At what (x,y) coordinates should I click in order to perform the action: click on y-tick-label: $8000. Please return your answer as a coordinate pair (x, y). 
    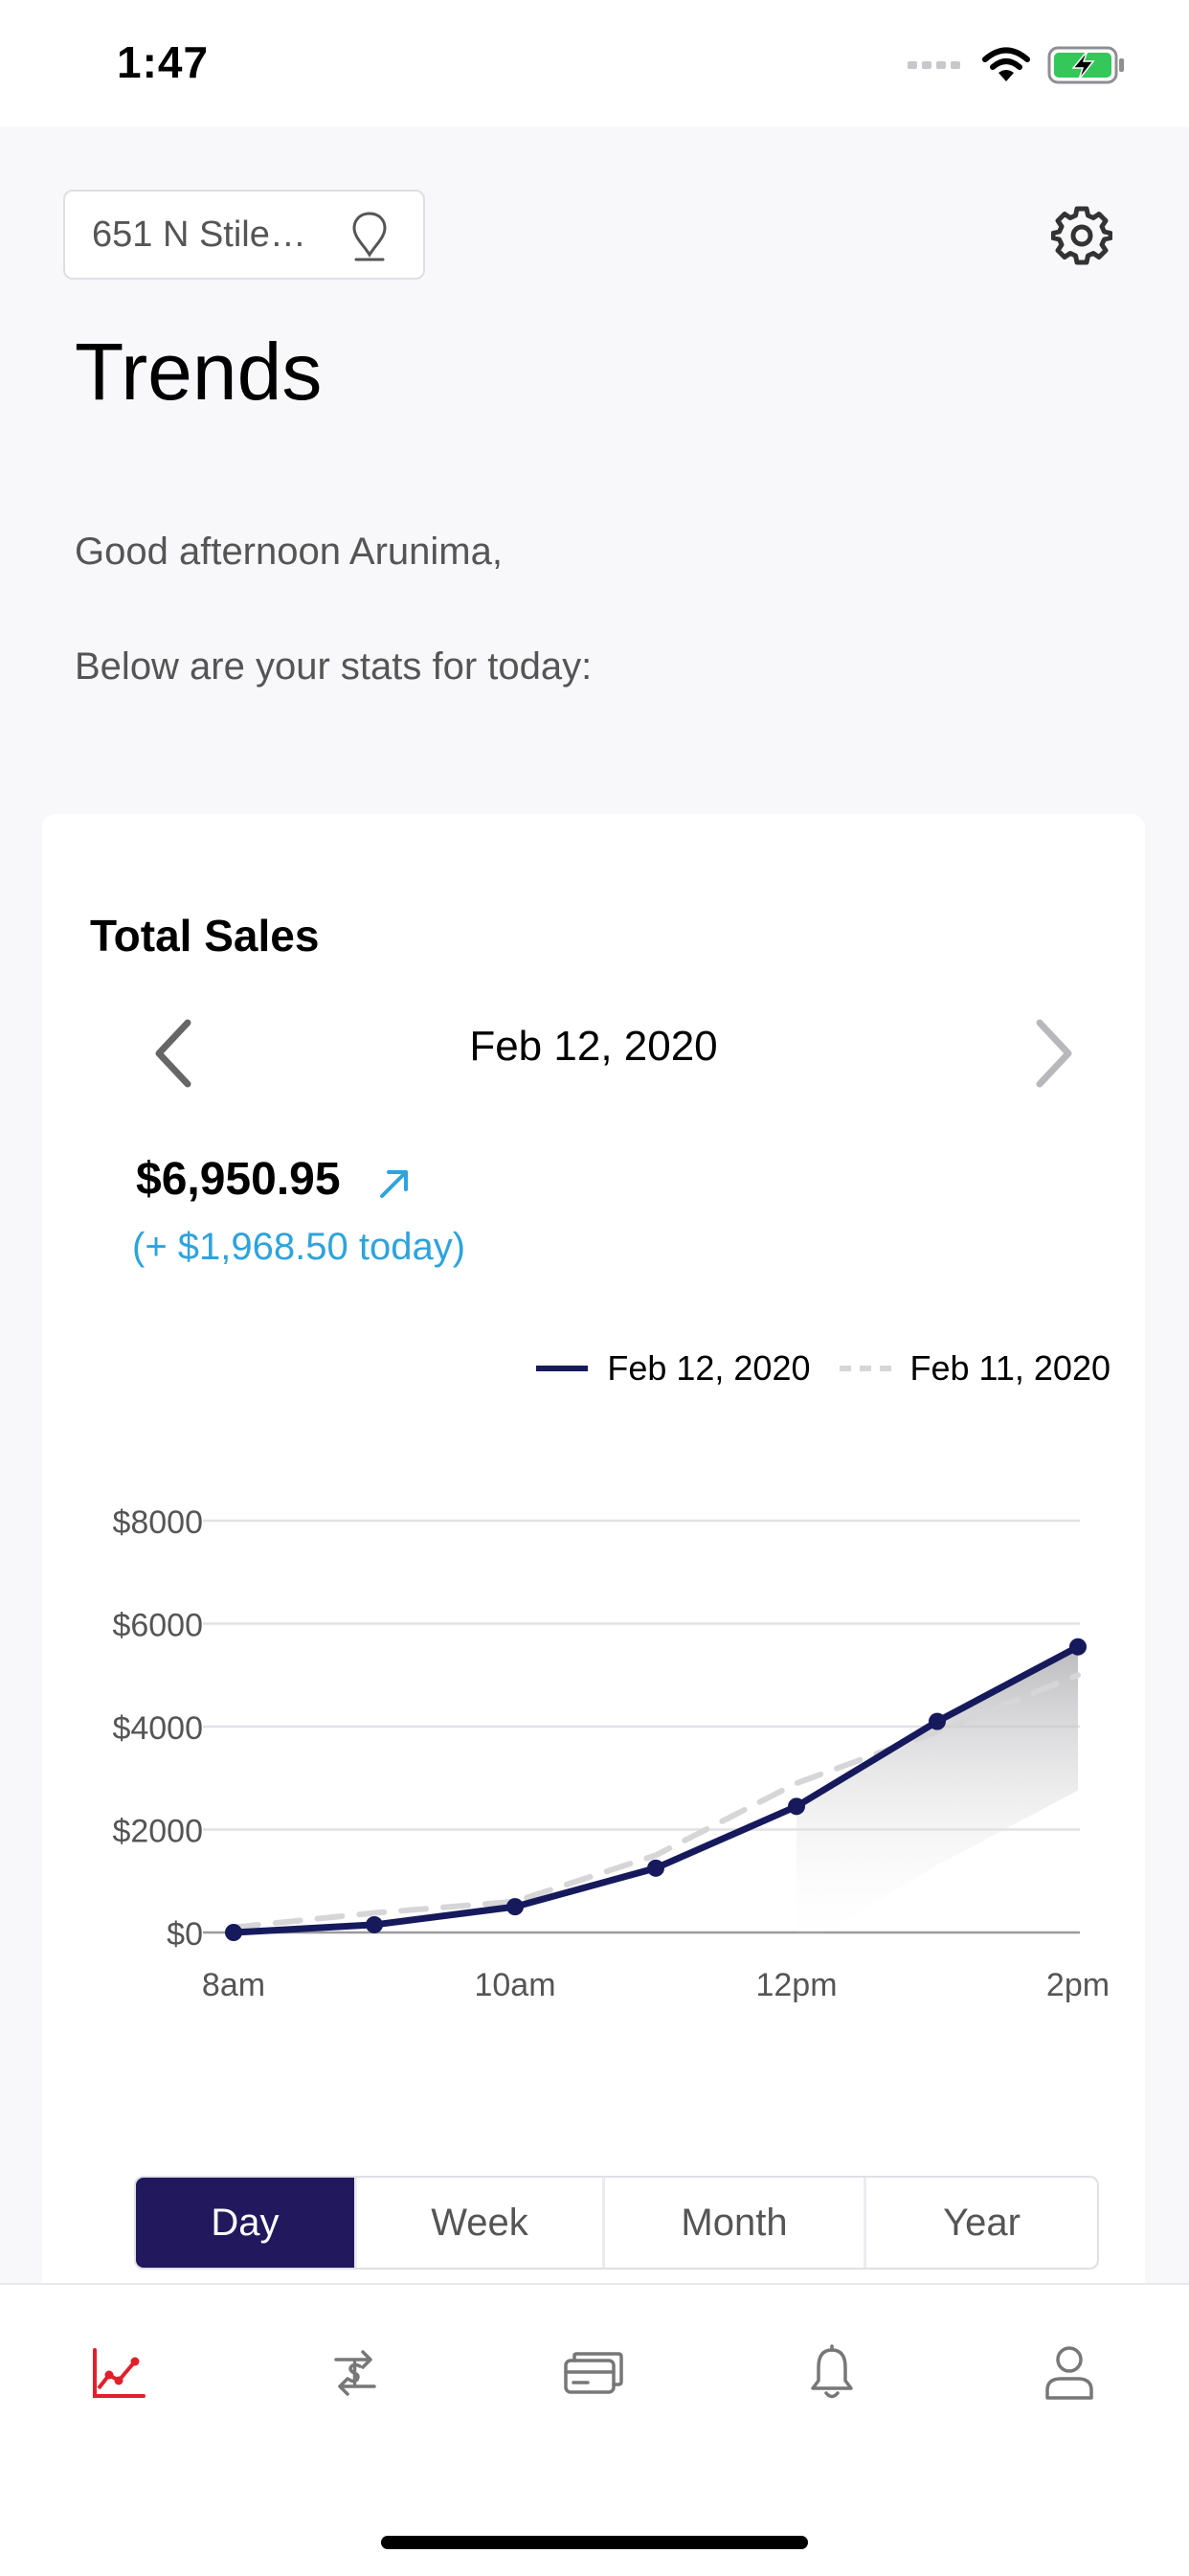
    Looking at the image, I should click on (157, 1522).